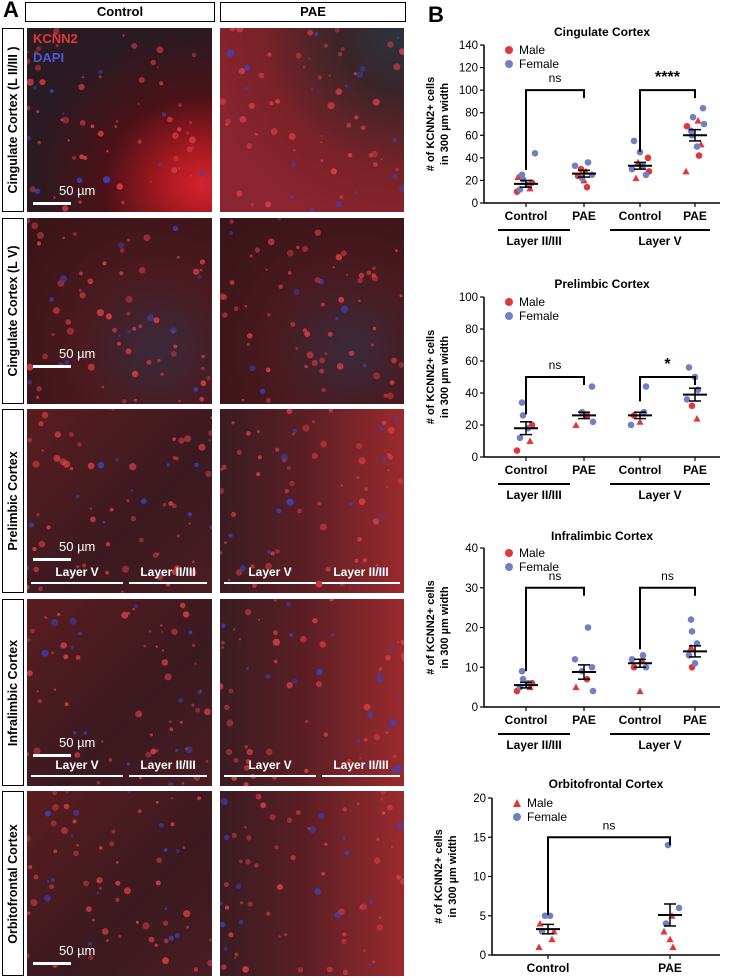 This screenshot has width=733, height=980. I want to click on legend-marker-female, so click(517, 817).